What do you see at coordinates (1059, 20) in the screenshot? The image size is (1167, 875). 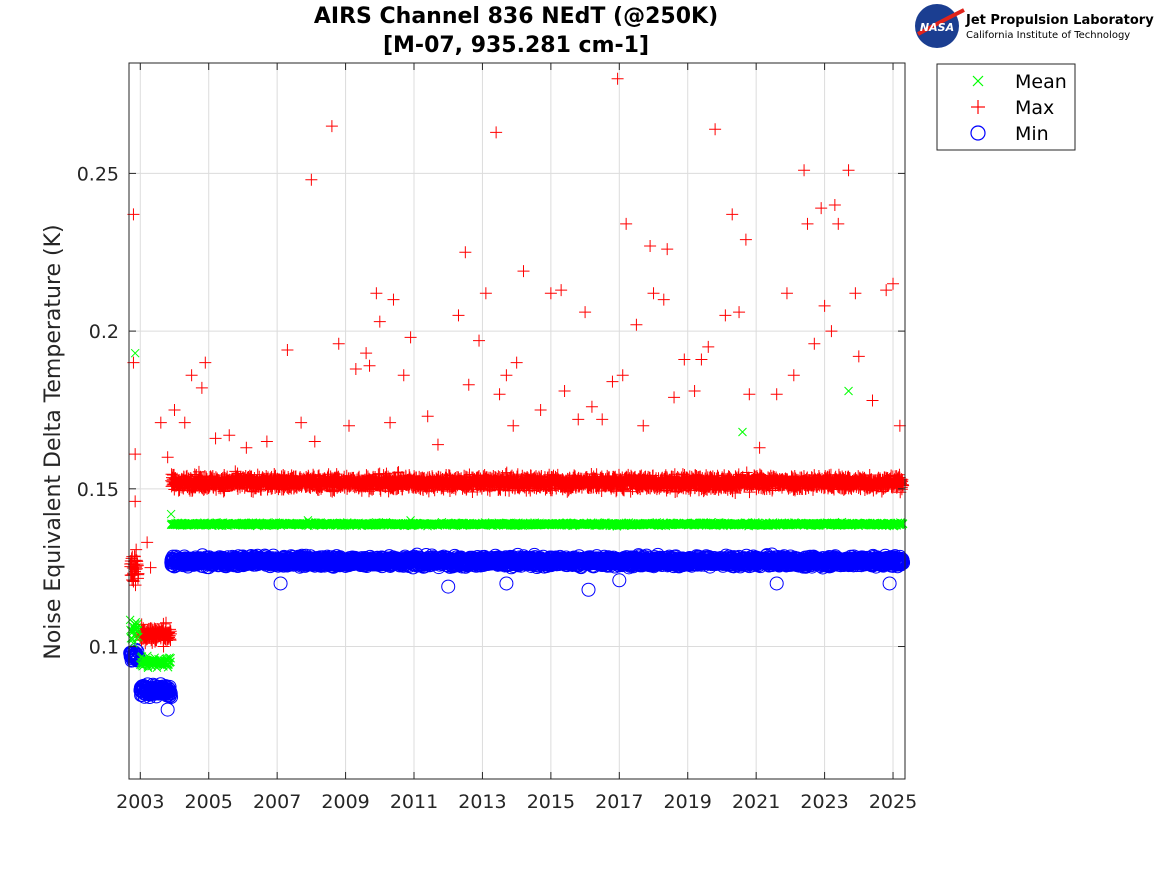 I see `jpl-logo-line1: Jet Propulsion Laboratory` at bounding box center [1059, 20].